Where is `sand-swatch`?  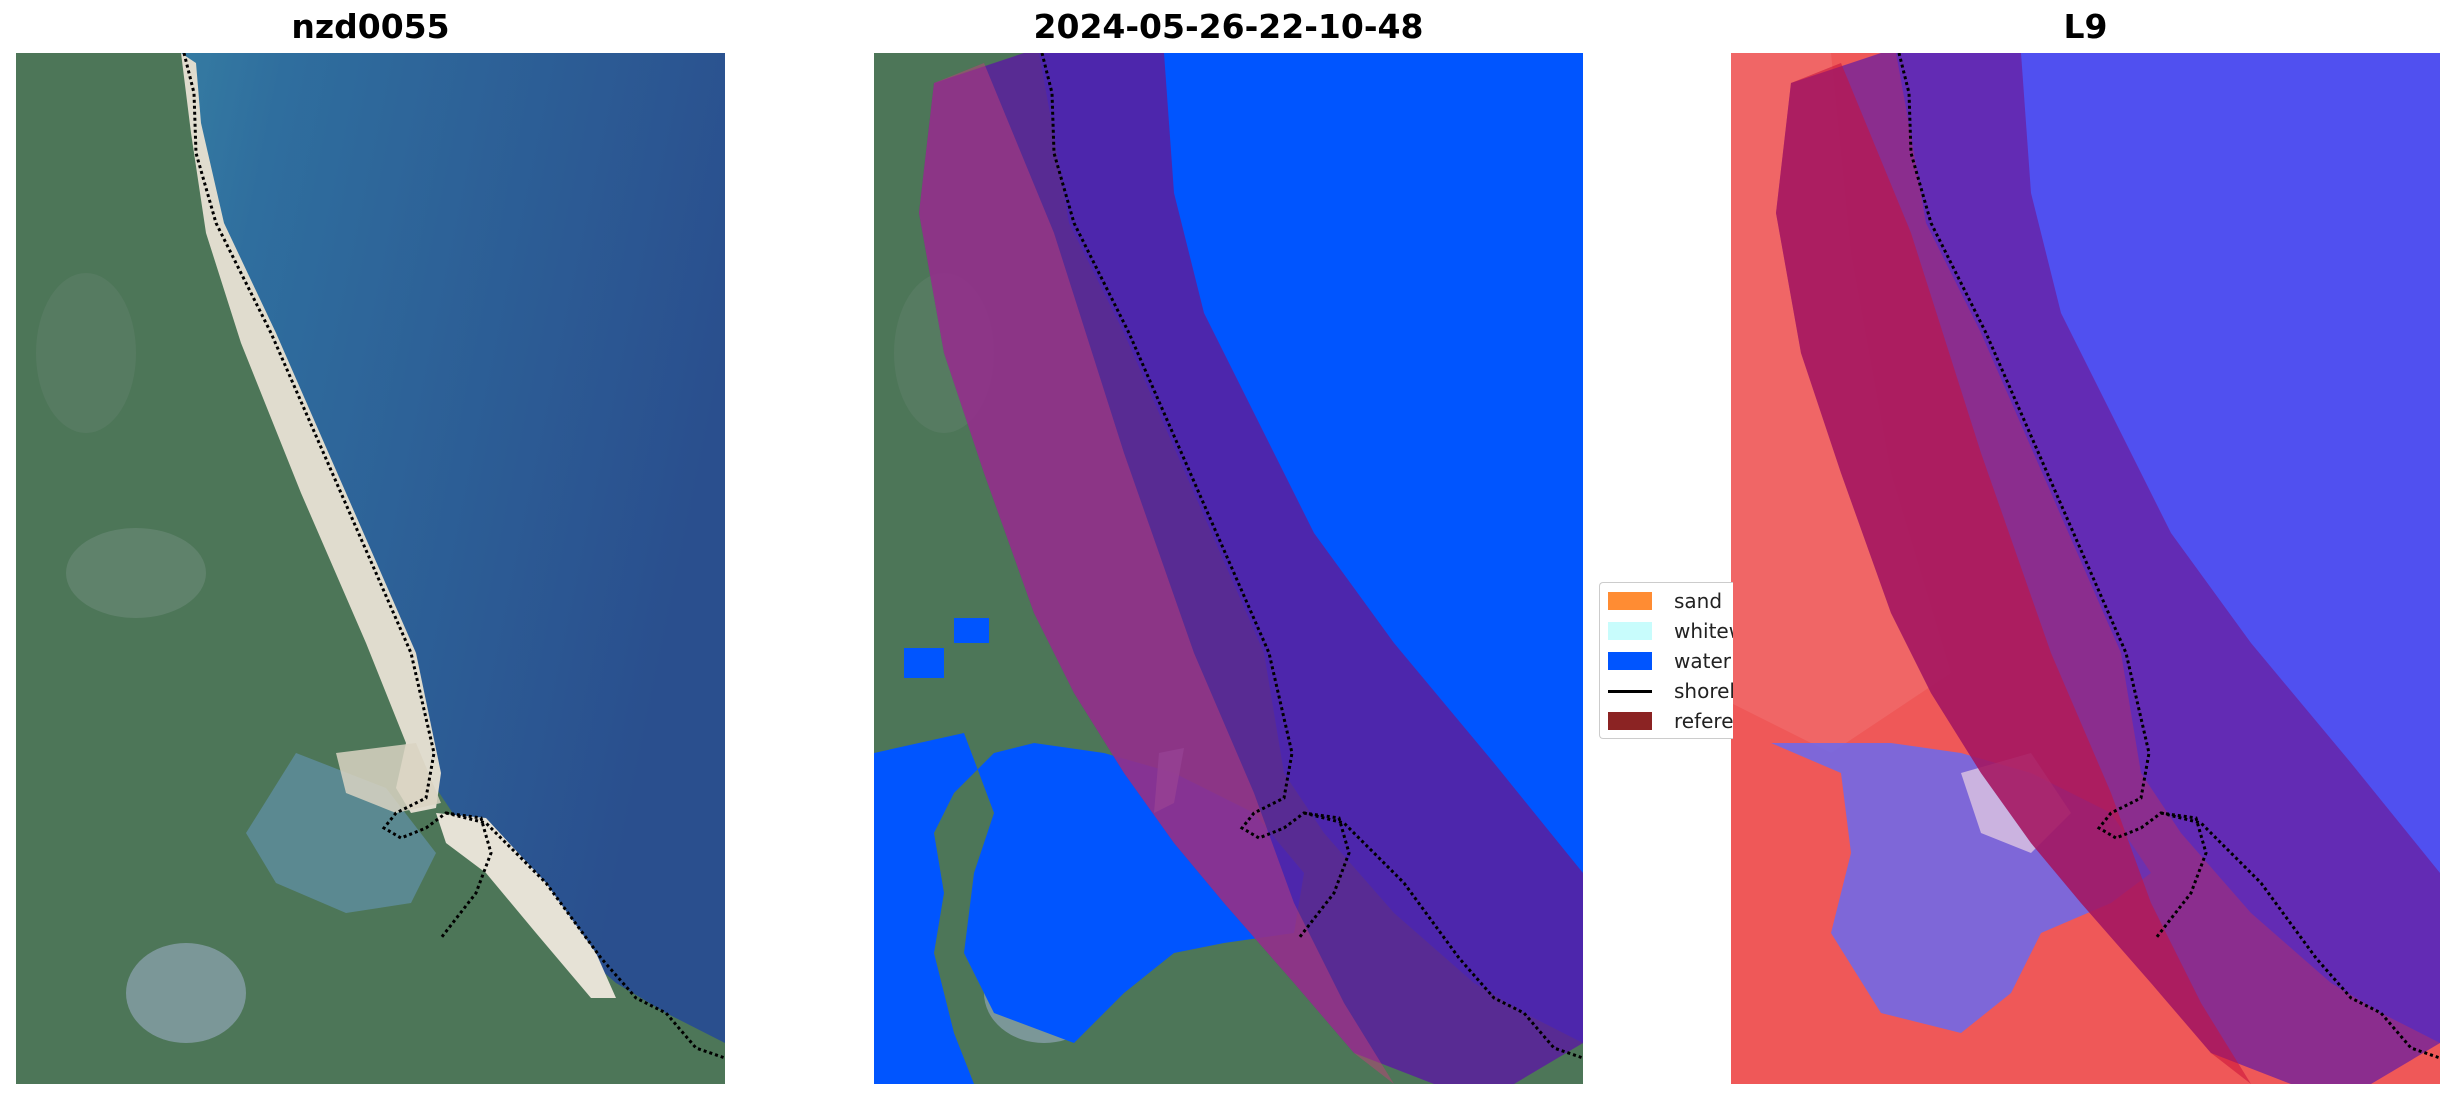
sand-swatch is located at coordinates (1630, 601).